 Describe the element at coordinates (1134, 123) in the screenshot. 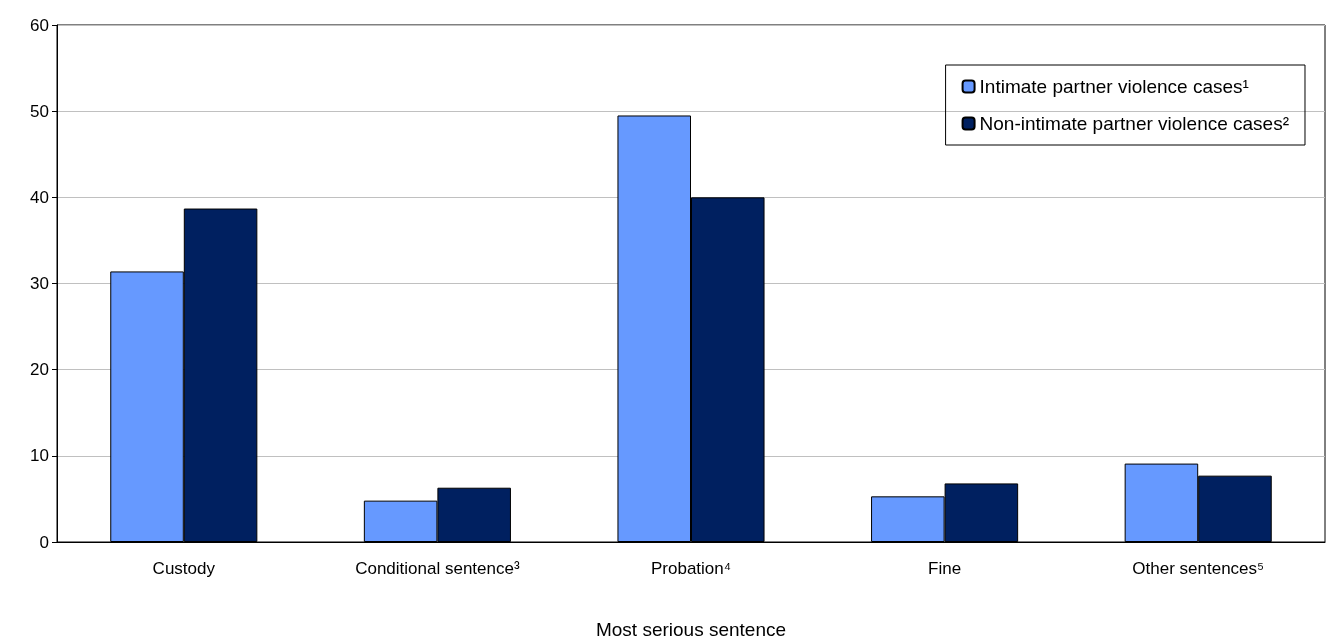

I see `legend-label: Non-intimate partner violence cases²` at that location.